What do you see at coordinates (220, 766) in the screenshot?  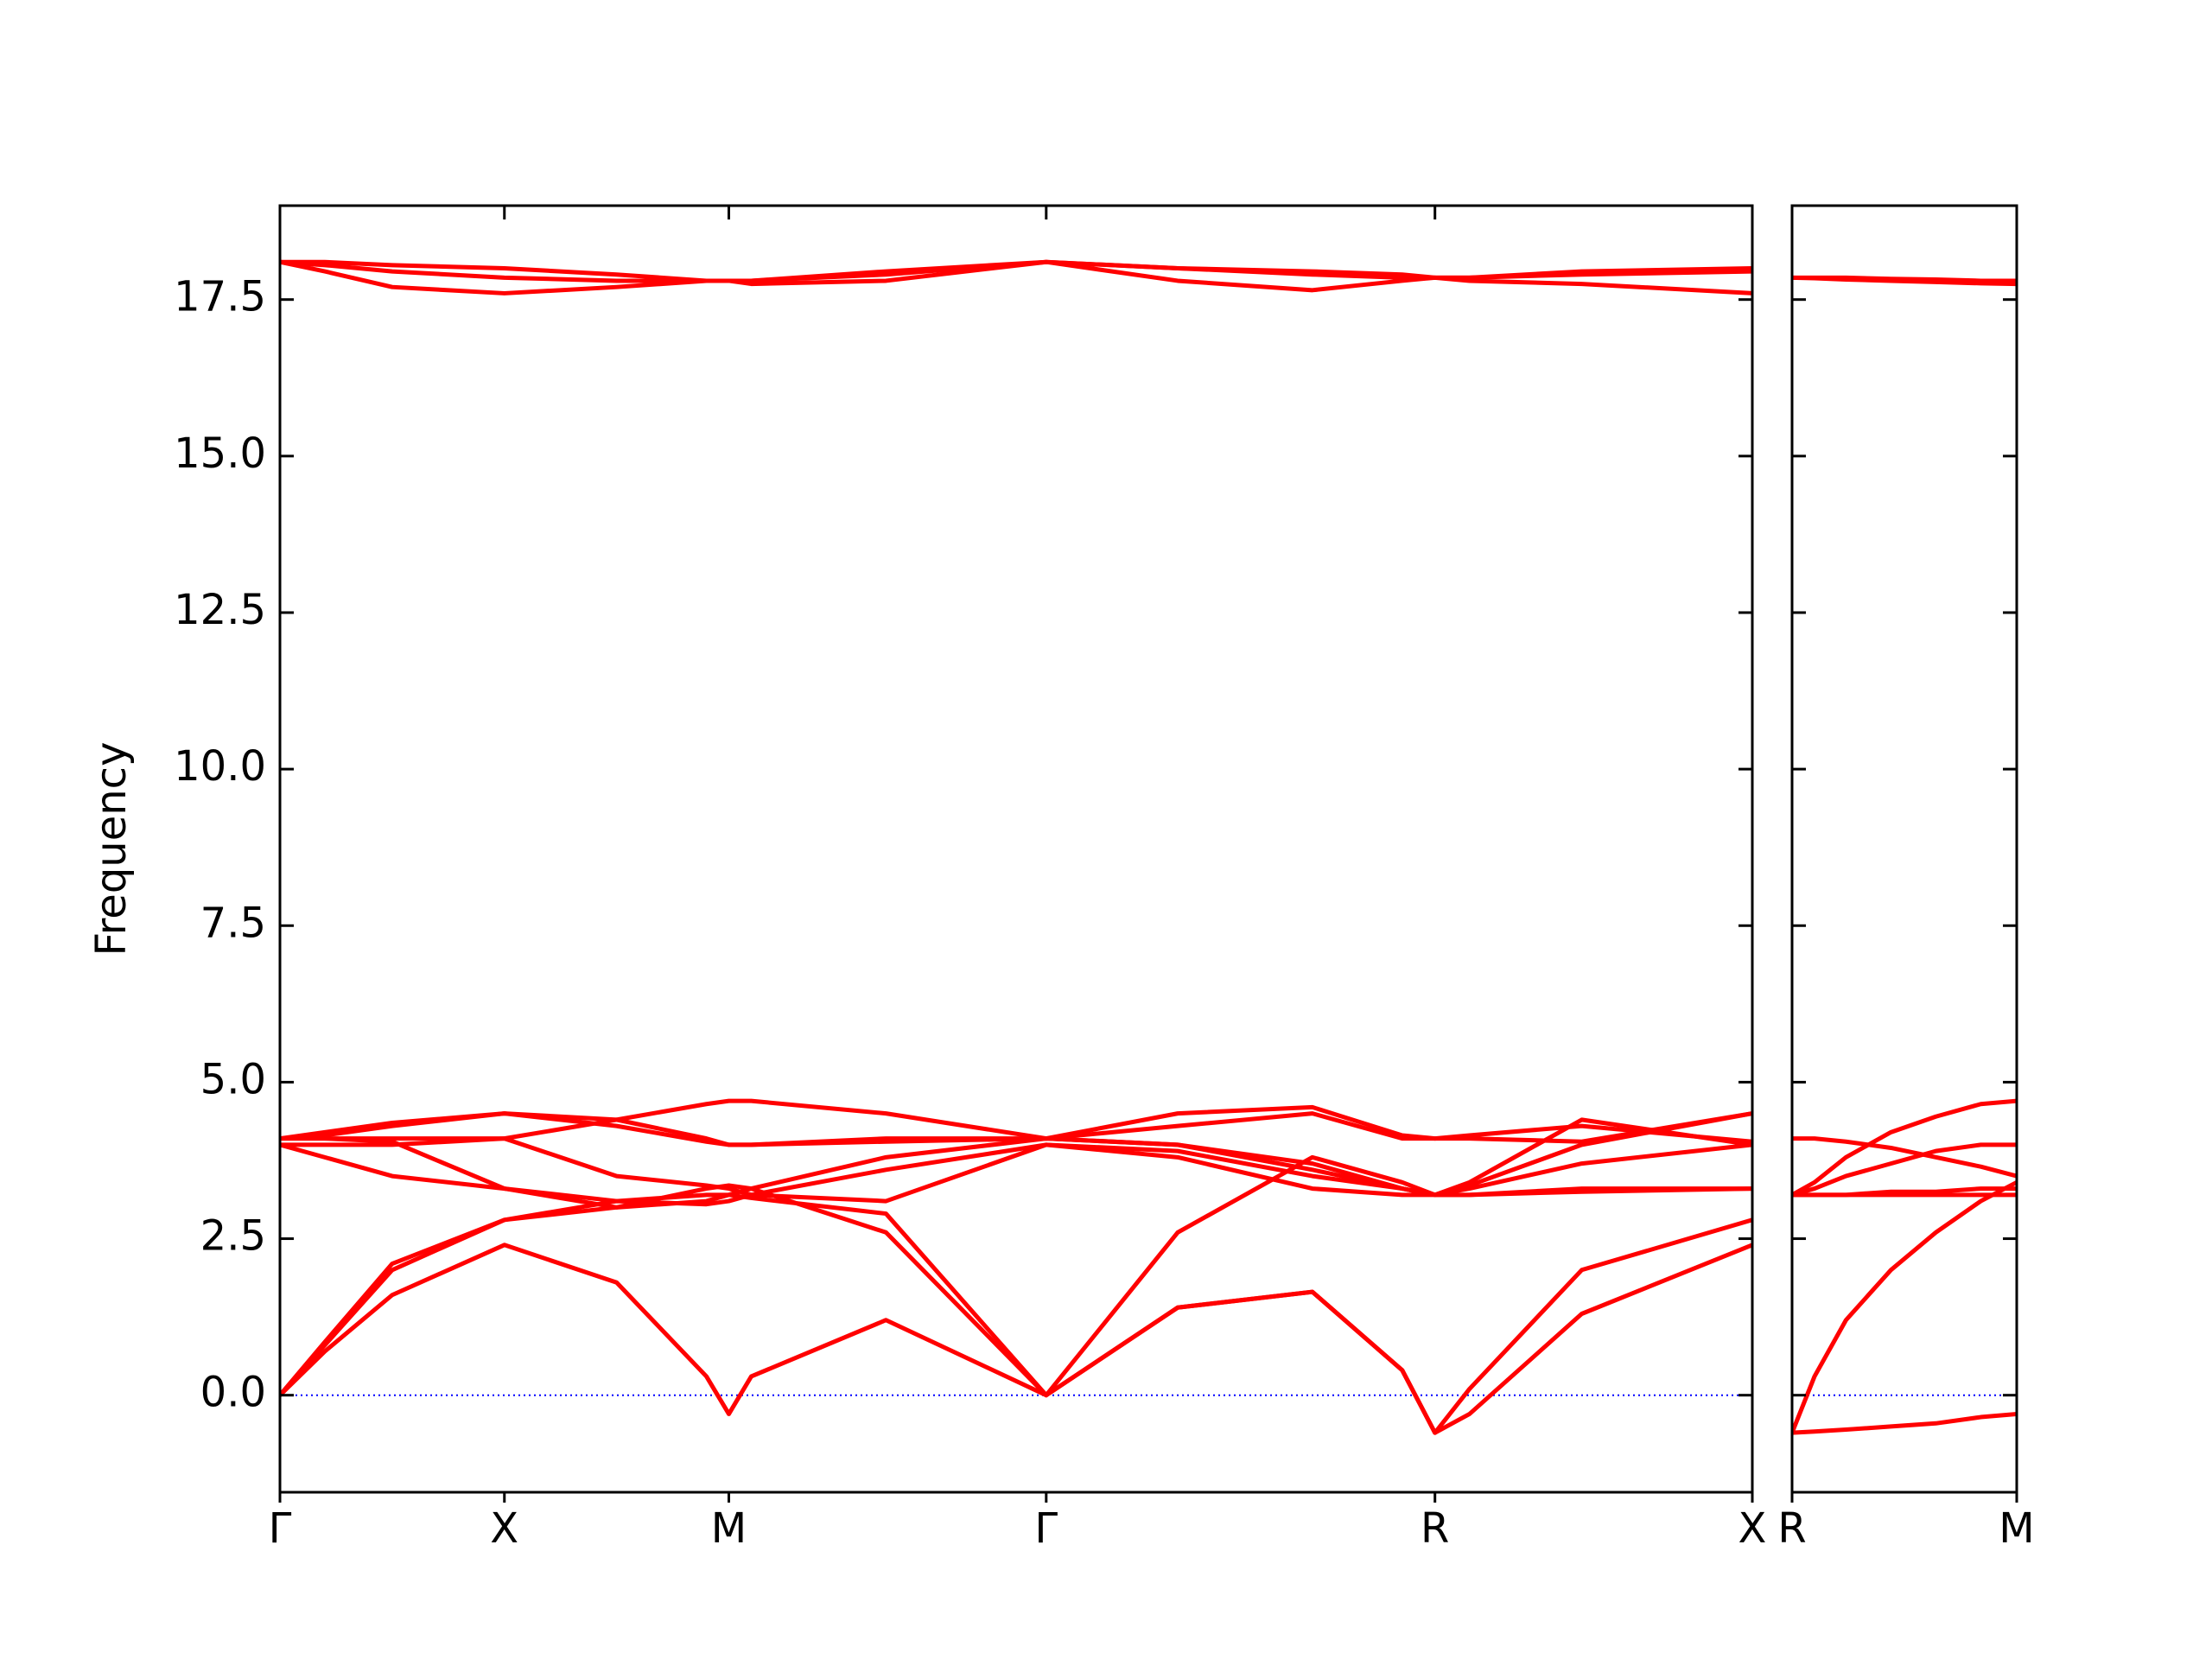 I see `y-tick-label: 10.0` at bounding box center [220, 766].